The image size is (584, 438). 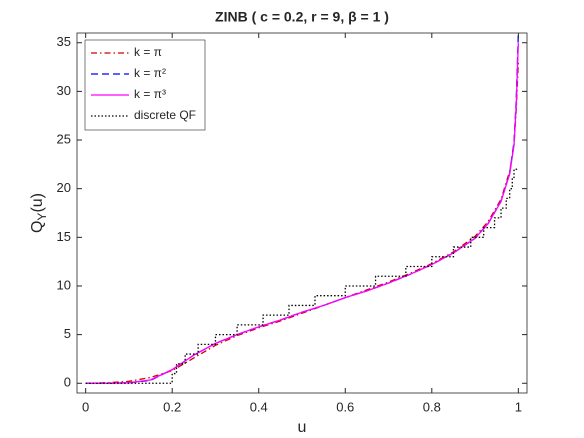 I want to click on legend-label: k = π, so click(x=148, y=52).